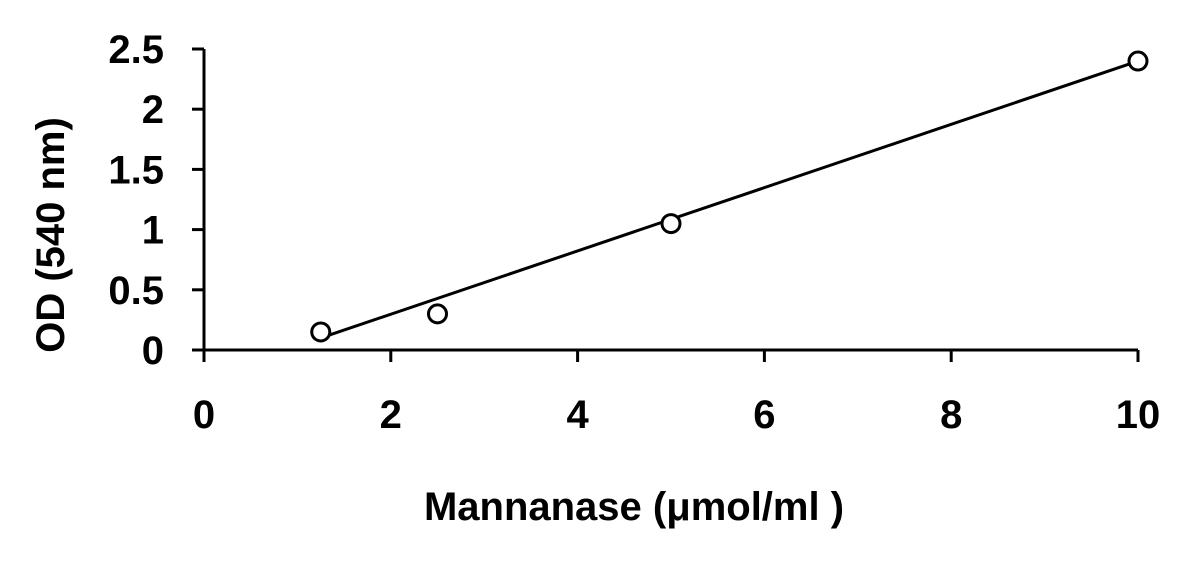  What do you see at coordinates (136, 291) in the screenshot?
I see `y-tick-label: 0.5` at bounding box center [136, 291].